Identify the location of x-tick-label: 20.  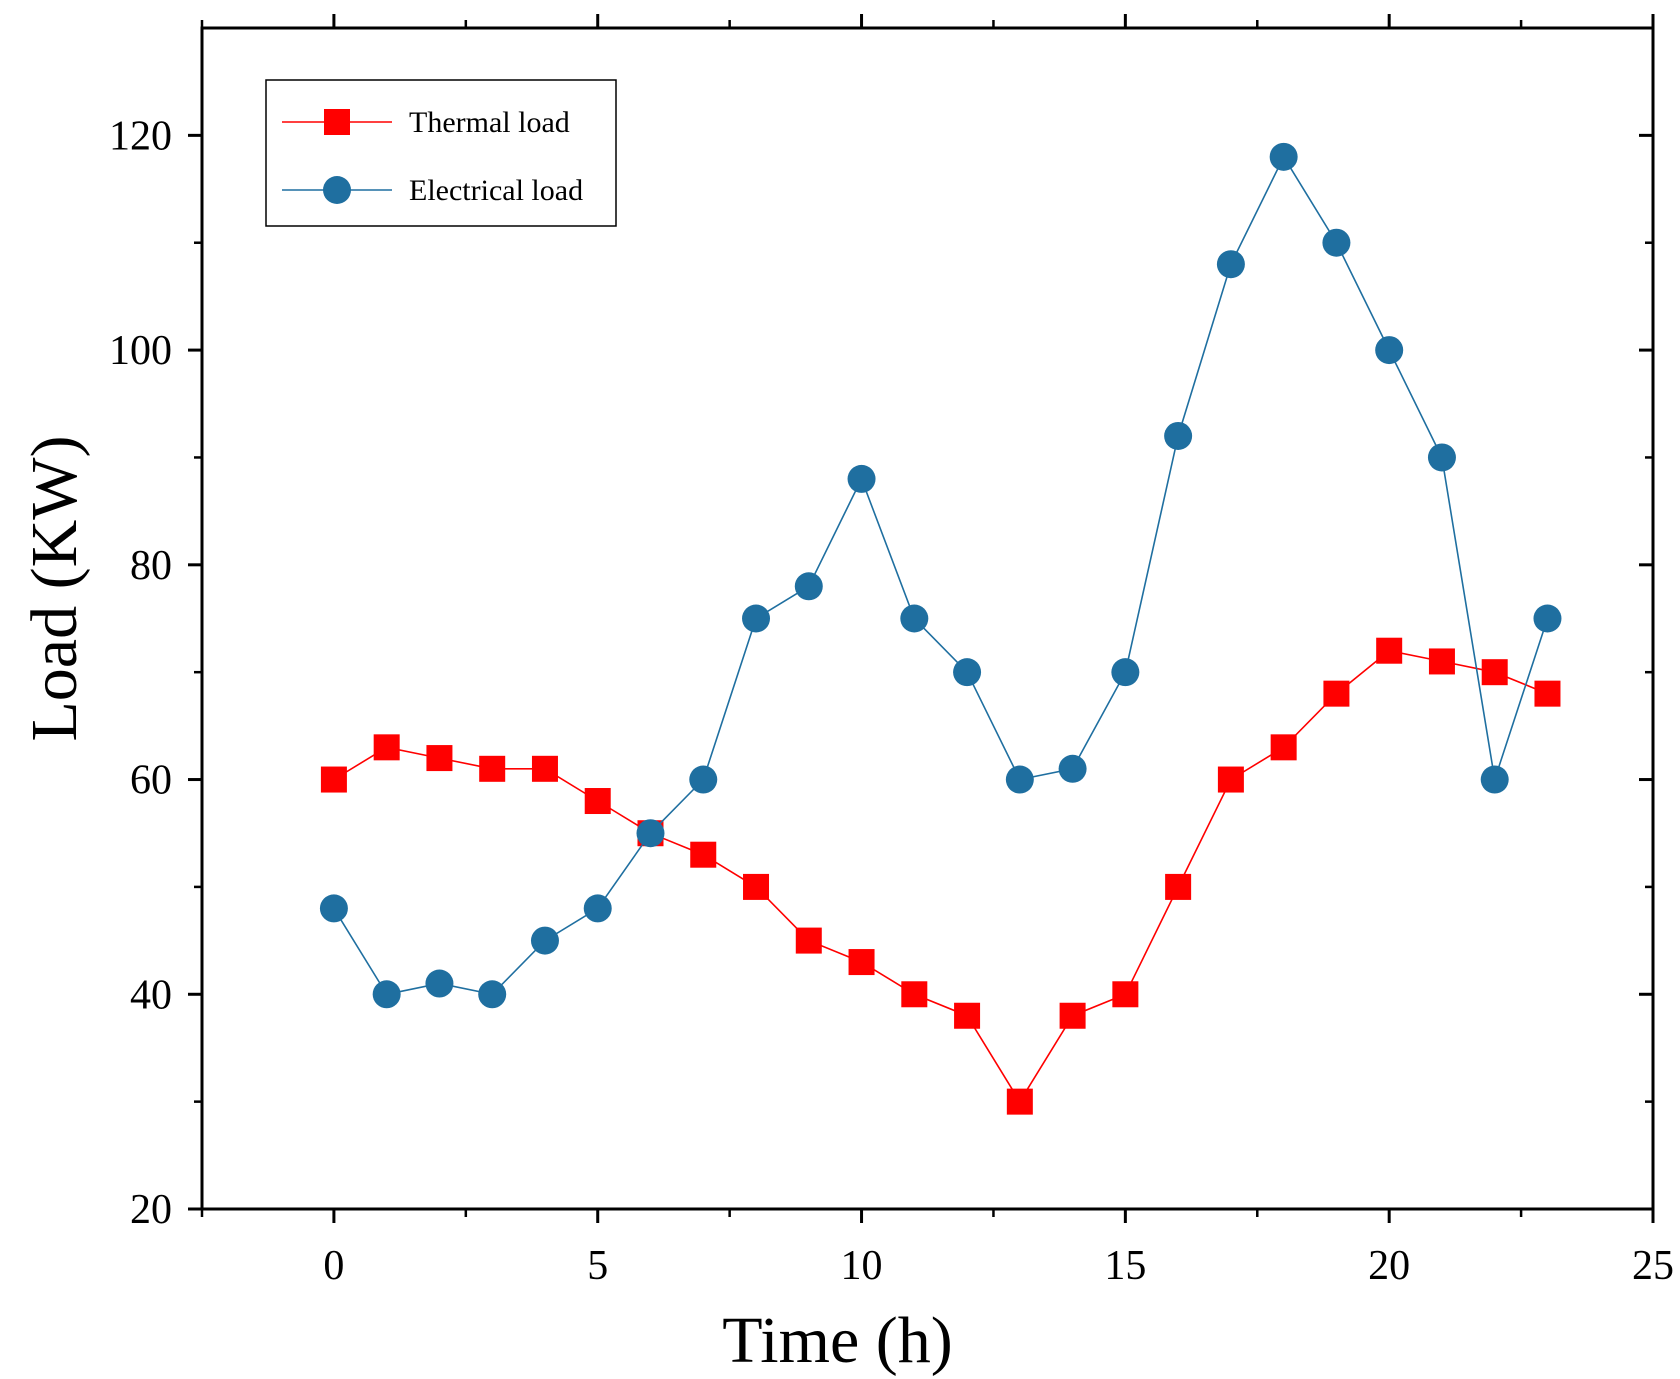
(1389, 1266).